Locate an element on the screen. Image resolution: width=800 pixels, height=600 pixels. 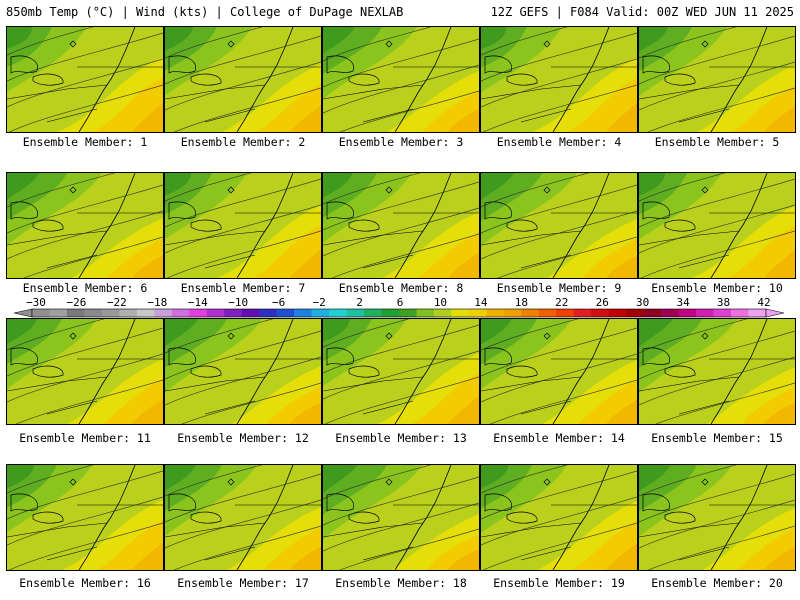
ensemble-member-label: Ensemble Member: 9 is located at coordinates (559, 288).